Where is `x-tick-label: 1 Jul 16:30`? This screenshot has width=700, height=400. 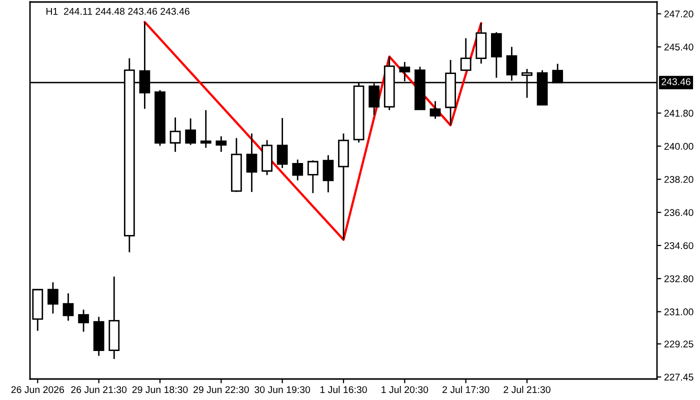
x-tick-label: 1 Jul 16:30 is located at coordinates (343, 390).